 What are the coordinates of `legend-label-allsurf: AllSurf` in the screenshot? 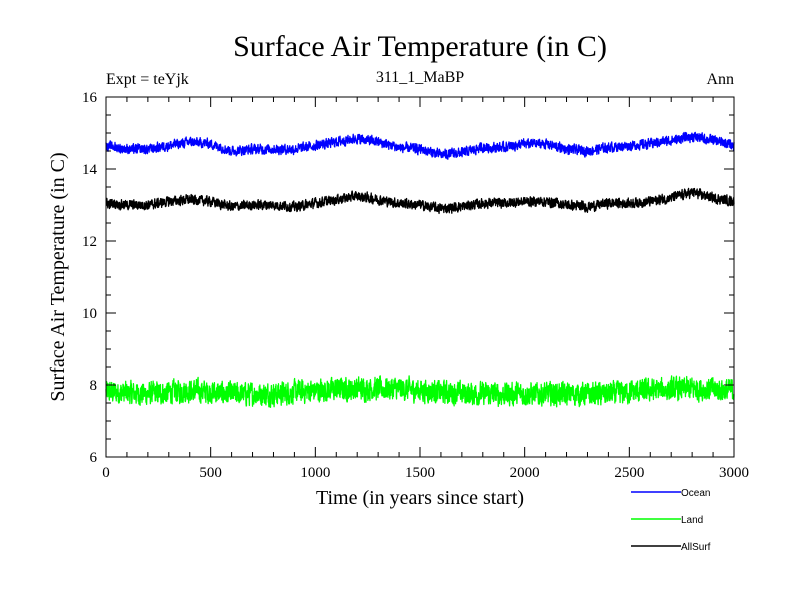 It's located at (696, 547).